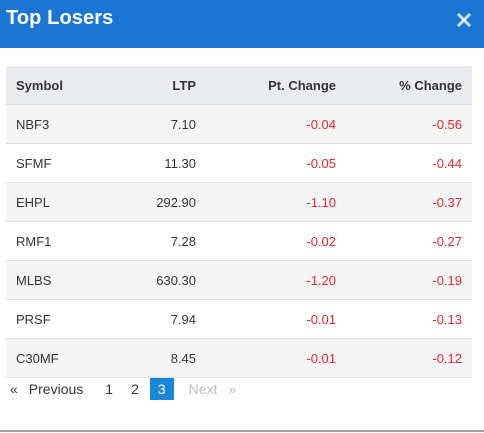  Describe the element at coordinates (203, 389) in the screenshot. I see `next-button: Next` at that location.